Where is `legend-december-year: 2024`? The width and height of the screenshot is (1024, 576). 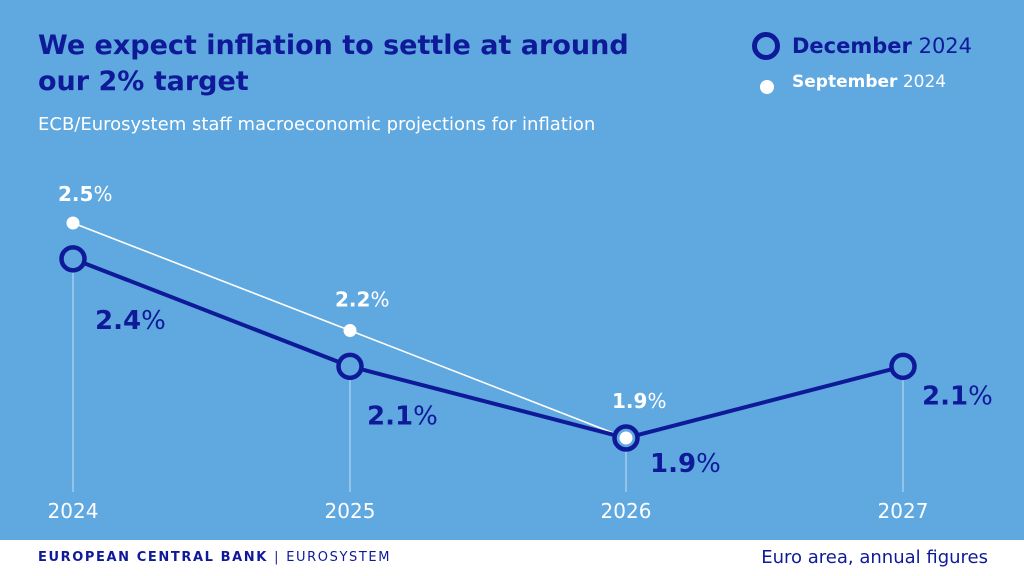 legend-december-year: 2024 is located at coordinates (945, 46).